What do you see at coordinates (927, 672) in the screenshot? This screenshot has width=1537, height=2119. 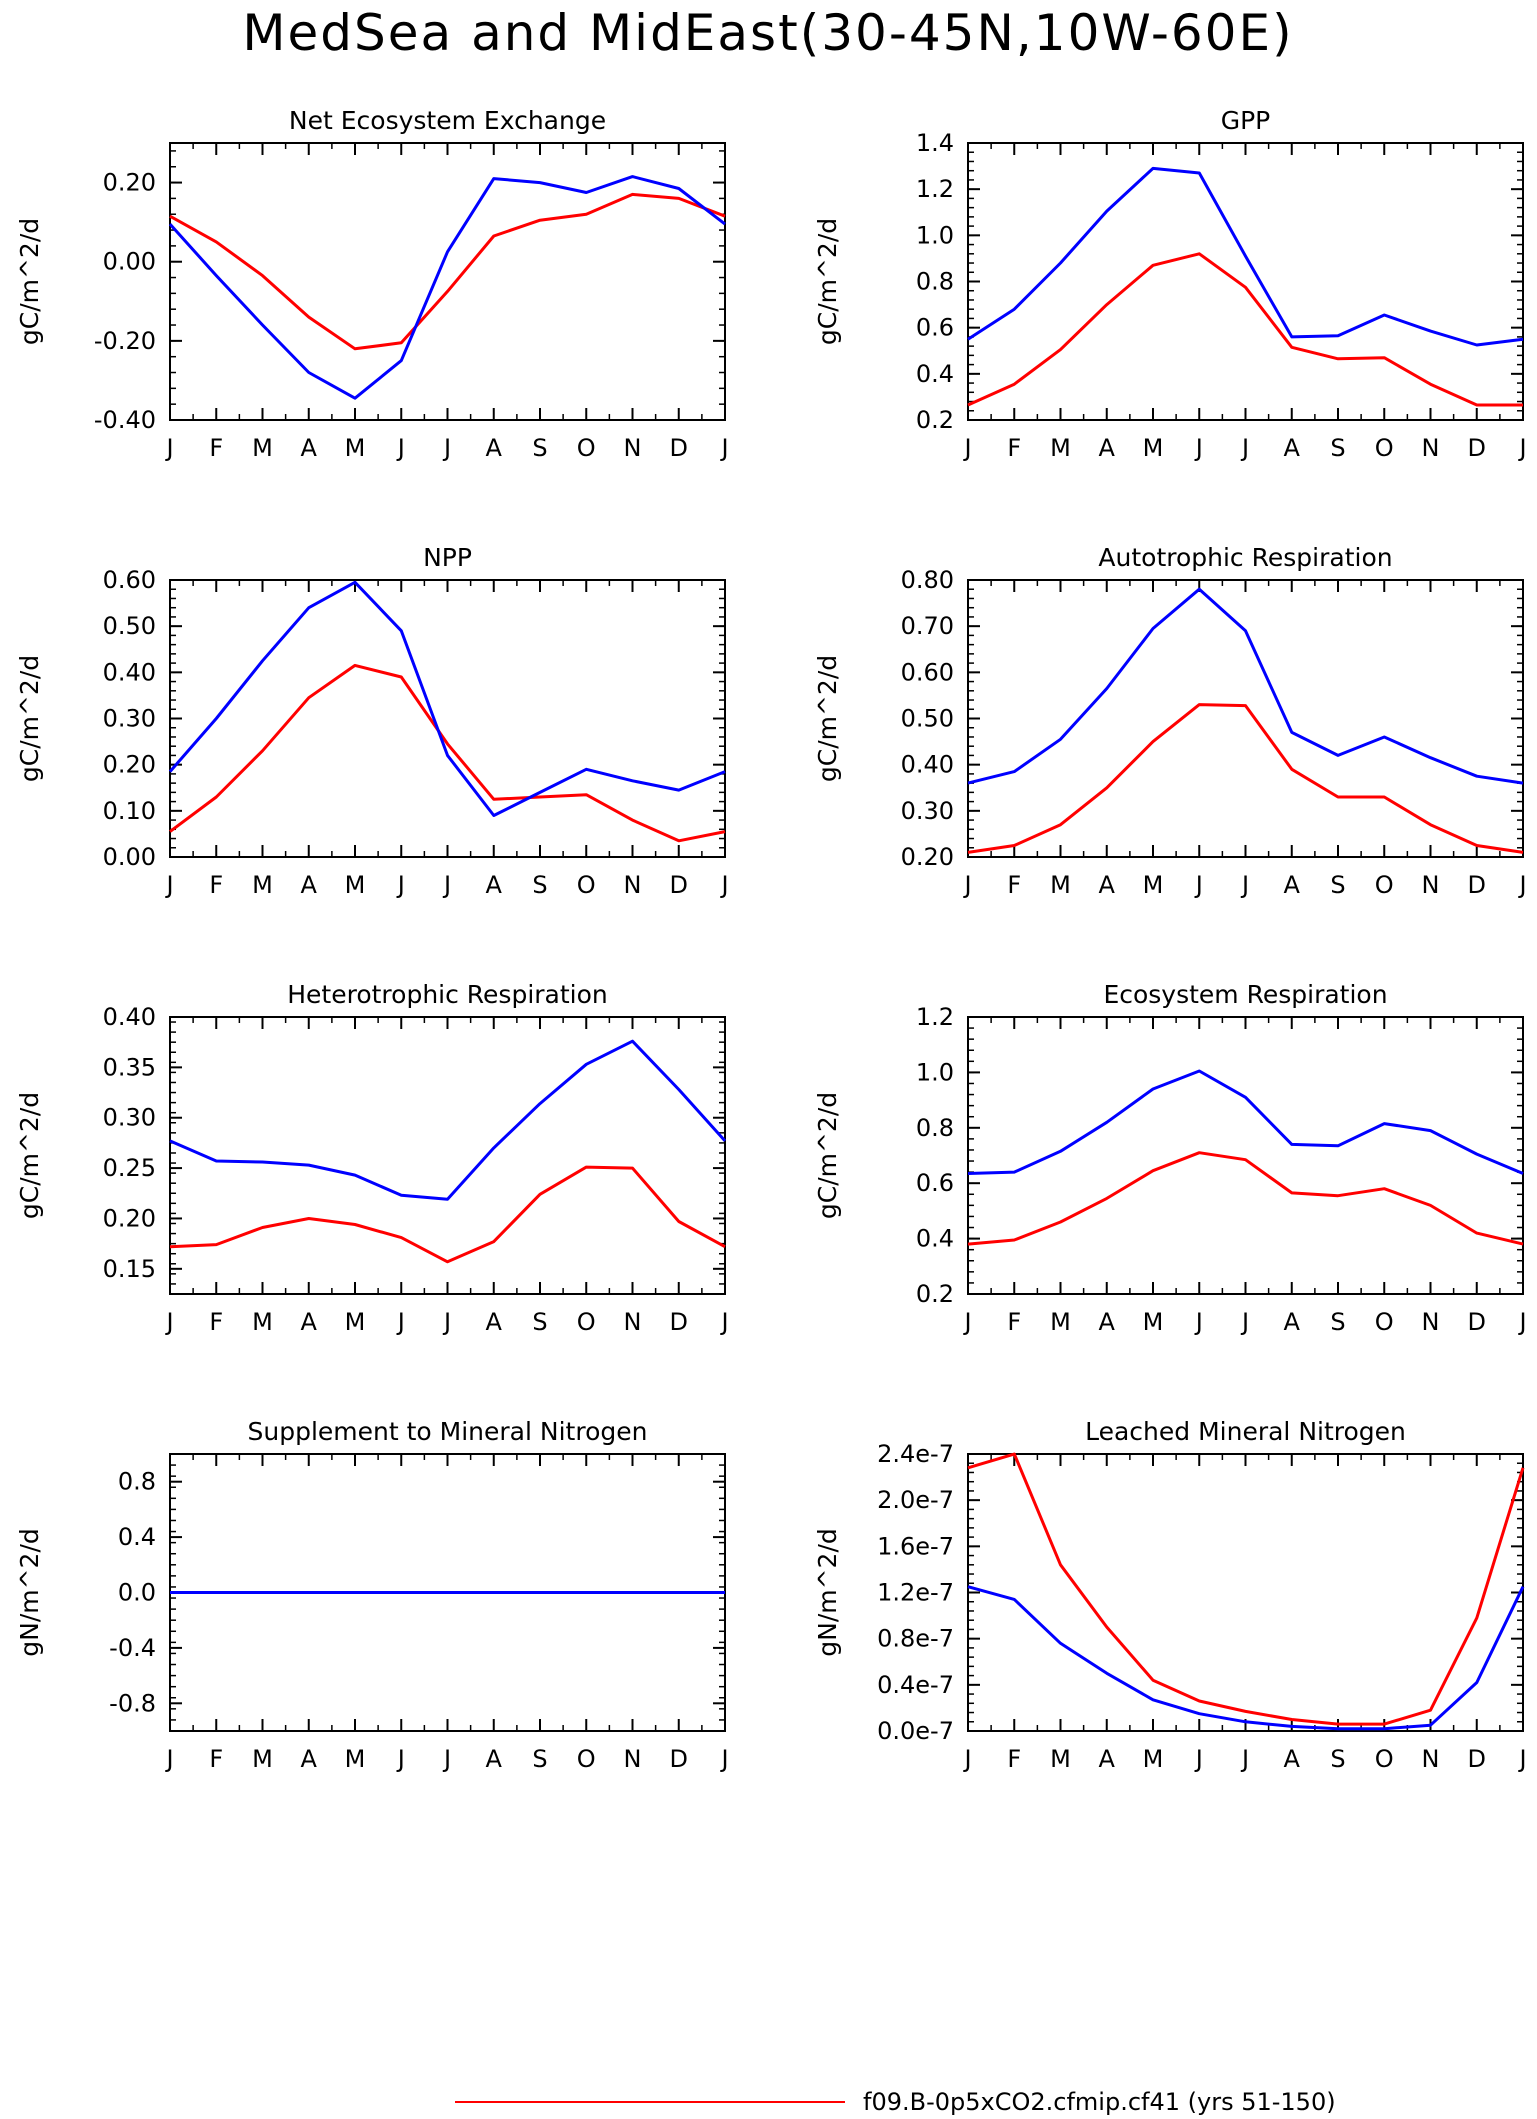 I see `y-tick-label: 0.60` at bounding box center [927, 672].